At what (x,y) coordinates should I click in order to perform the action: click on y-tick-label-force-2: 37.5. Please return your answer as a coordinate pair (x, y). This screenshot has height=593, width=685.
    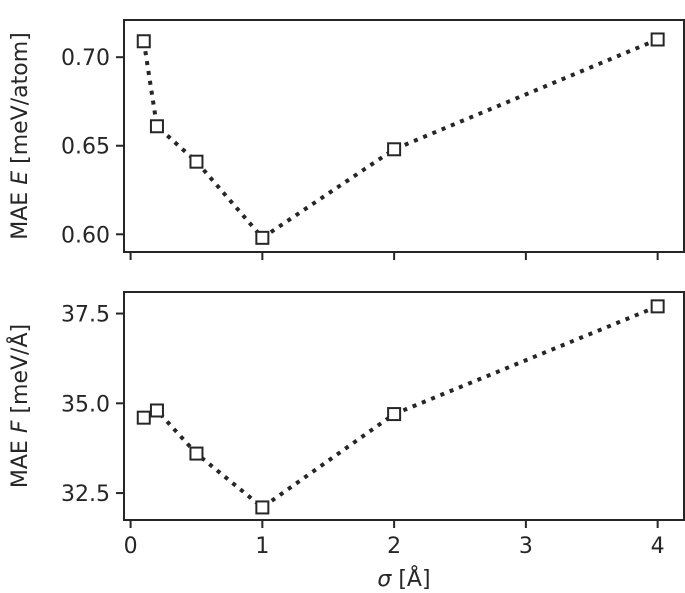
    Looking at the image, I should click on (85, 315).